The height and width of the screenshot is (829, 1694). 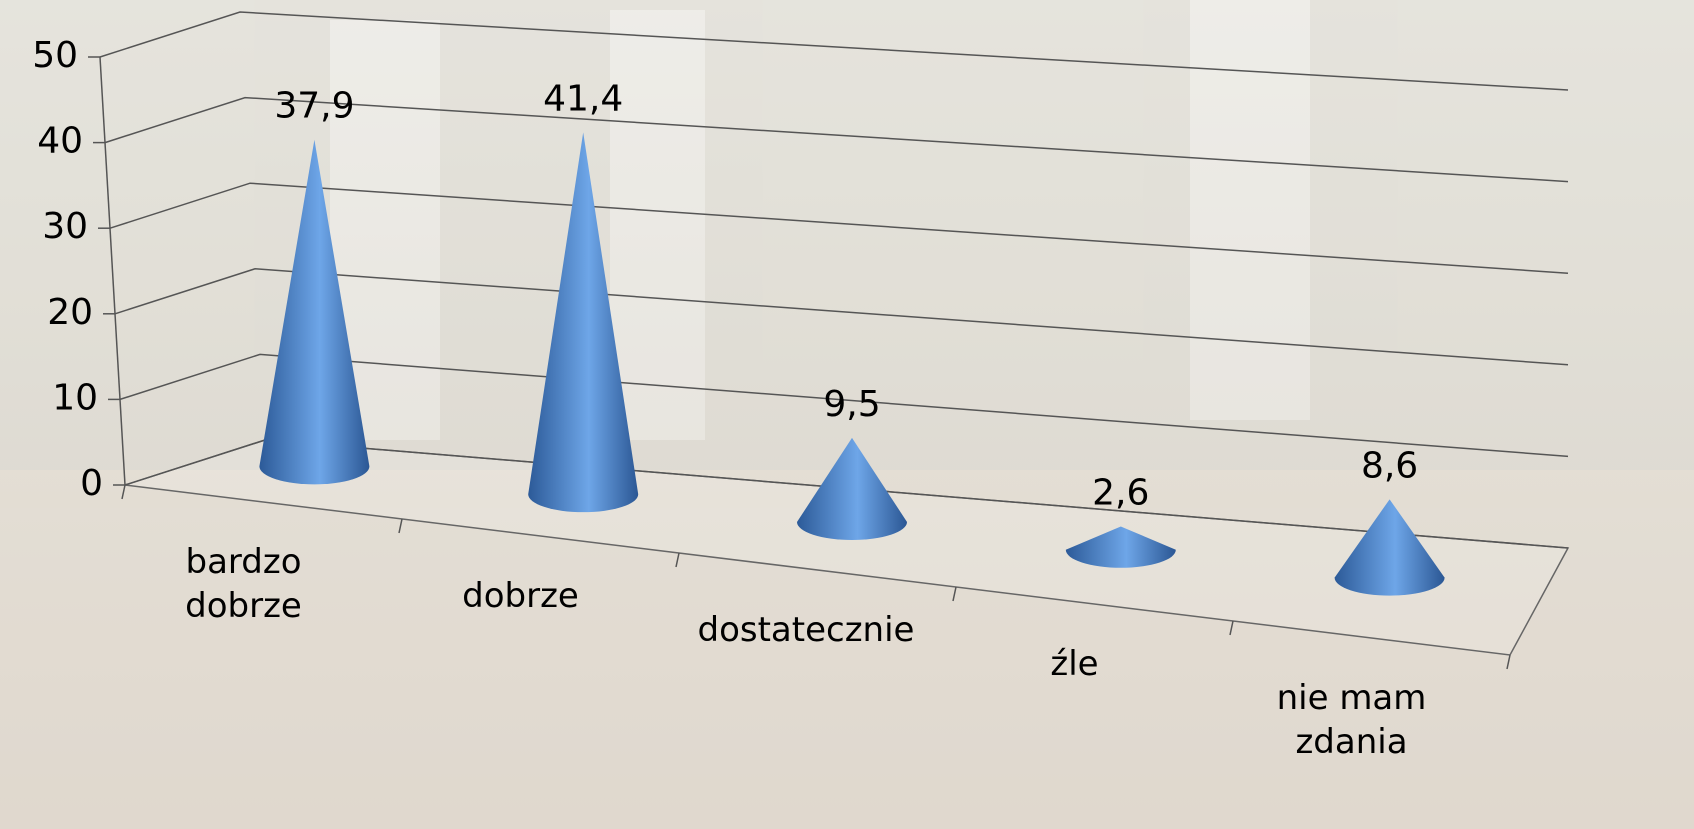 What do you see at coordinates (1389, 465) in the screenshot?
I see `value-label: 8,6` at bounding box center [1389, 465].